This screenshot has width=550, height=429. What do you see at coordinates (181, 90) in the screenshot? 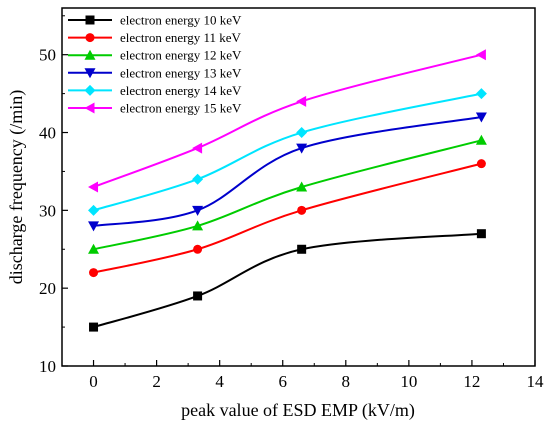
I see `legend-label: electron energy 14 keV` at bounding box center [181, 90].